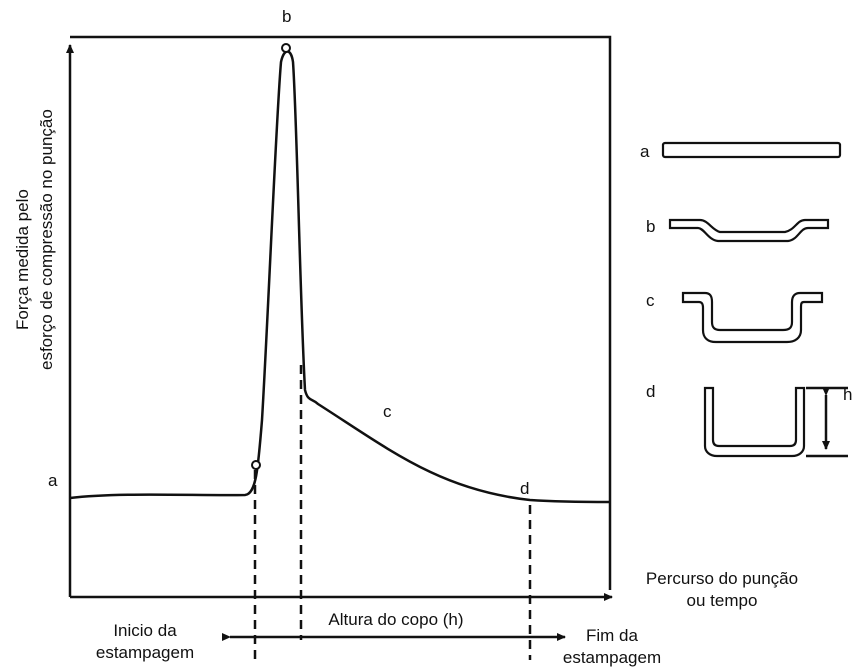 Image resolution: width=856 pixels, height=669 pixels. I want to click on curve-label: c, so click(387, 411).